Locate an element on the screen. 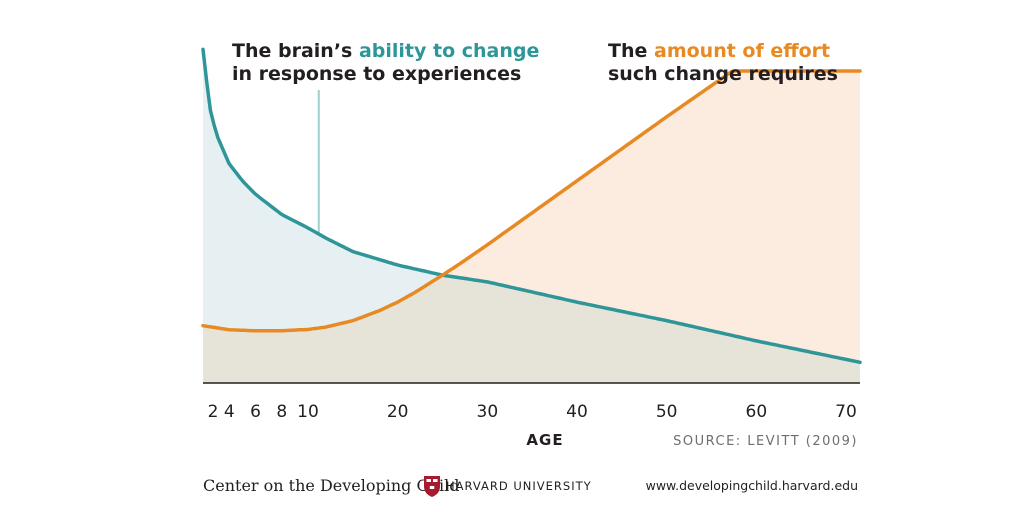 The height and width of the screenshot is (512, 1024). x-tick-label-60: 60 is located at coordinates (757, 412).